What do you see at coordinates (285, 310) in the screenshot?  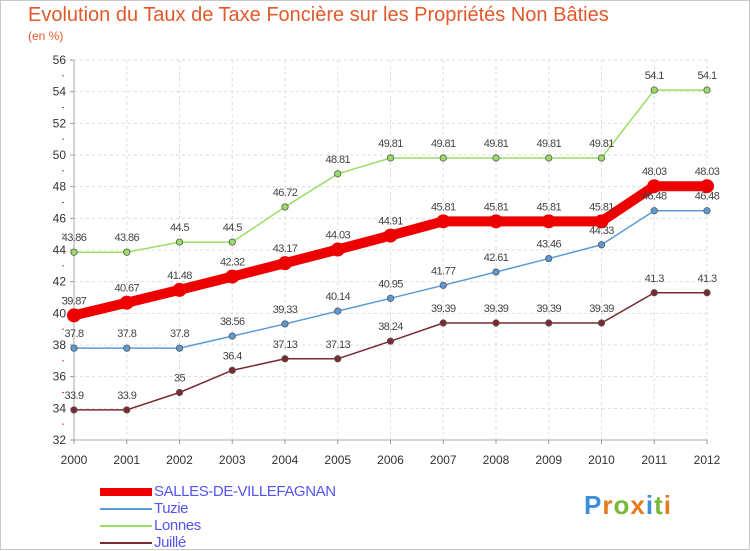 I see `data-label: 39.33` at bounding box center [285, 310].